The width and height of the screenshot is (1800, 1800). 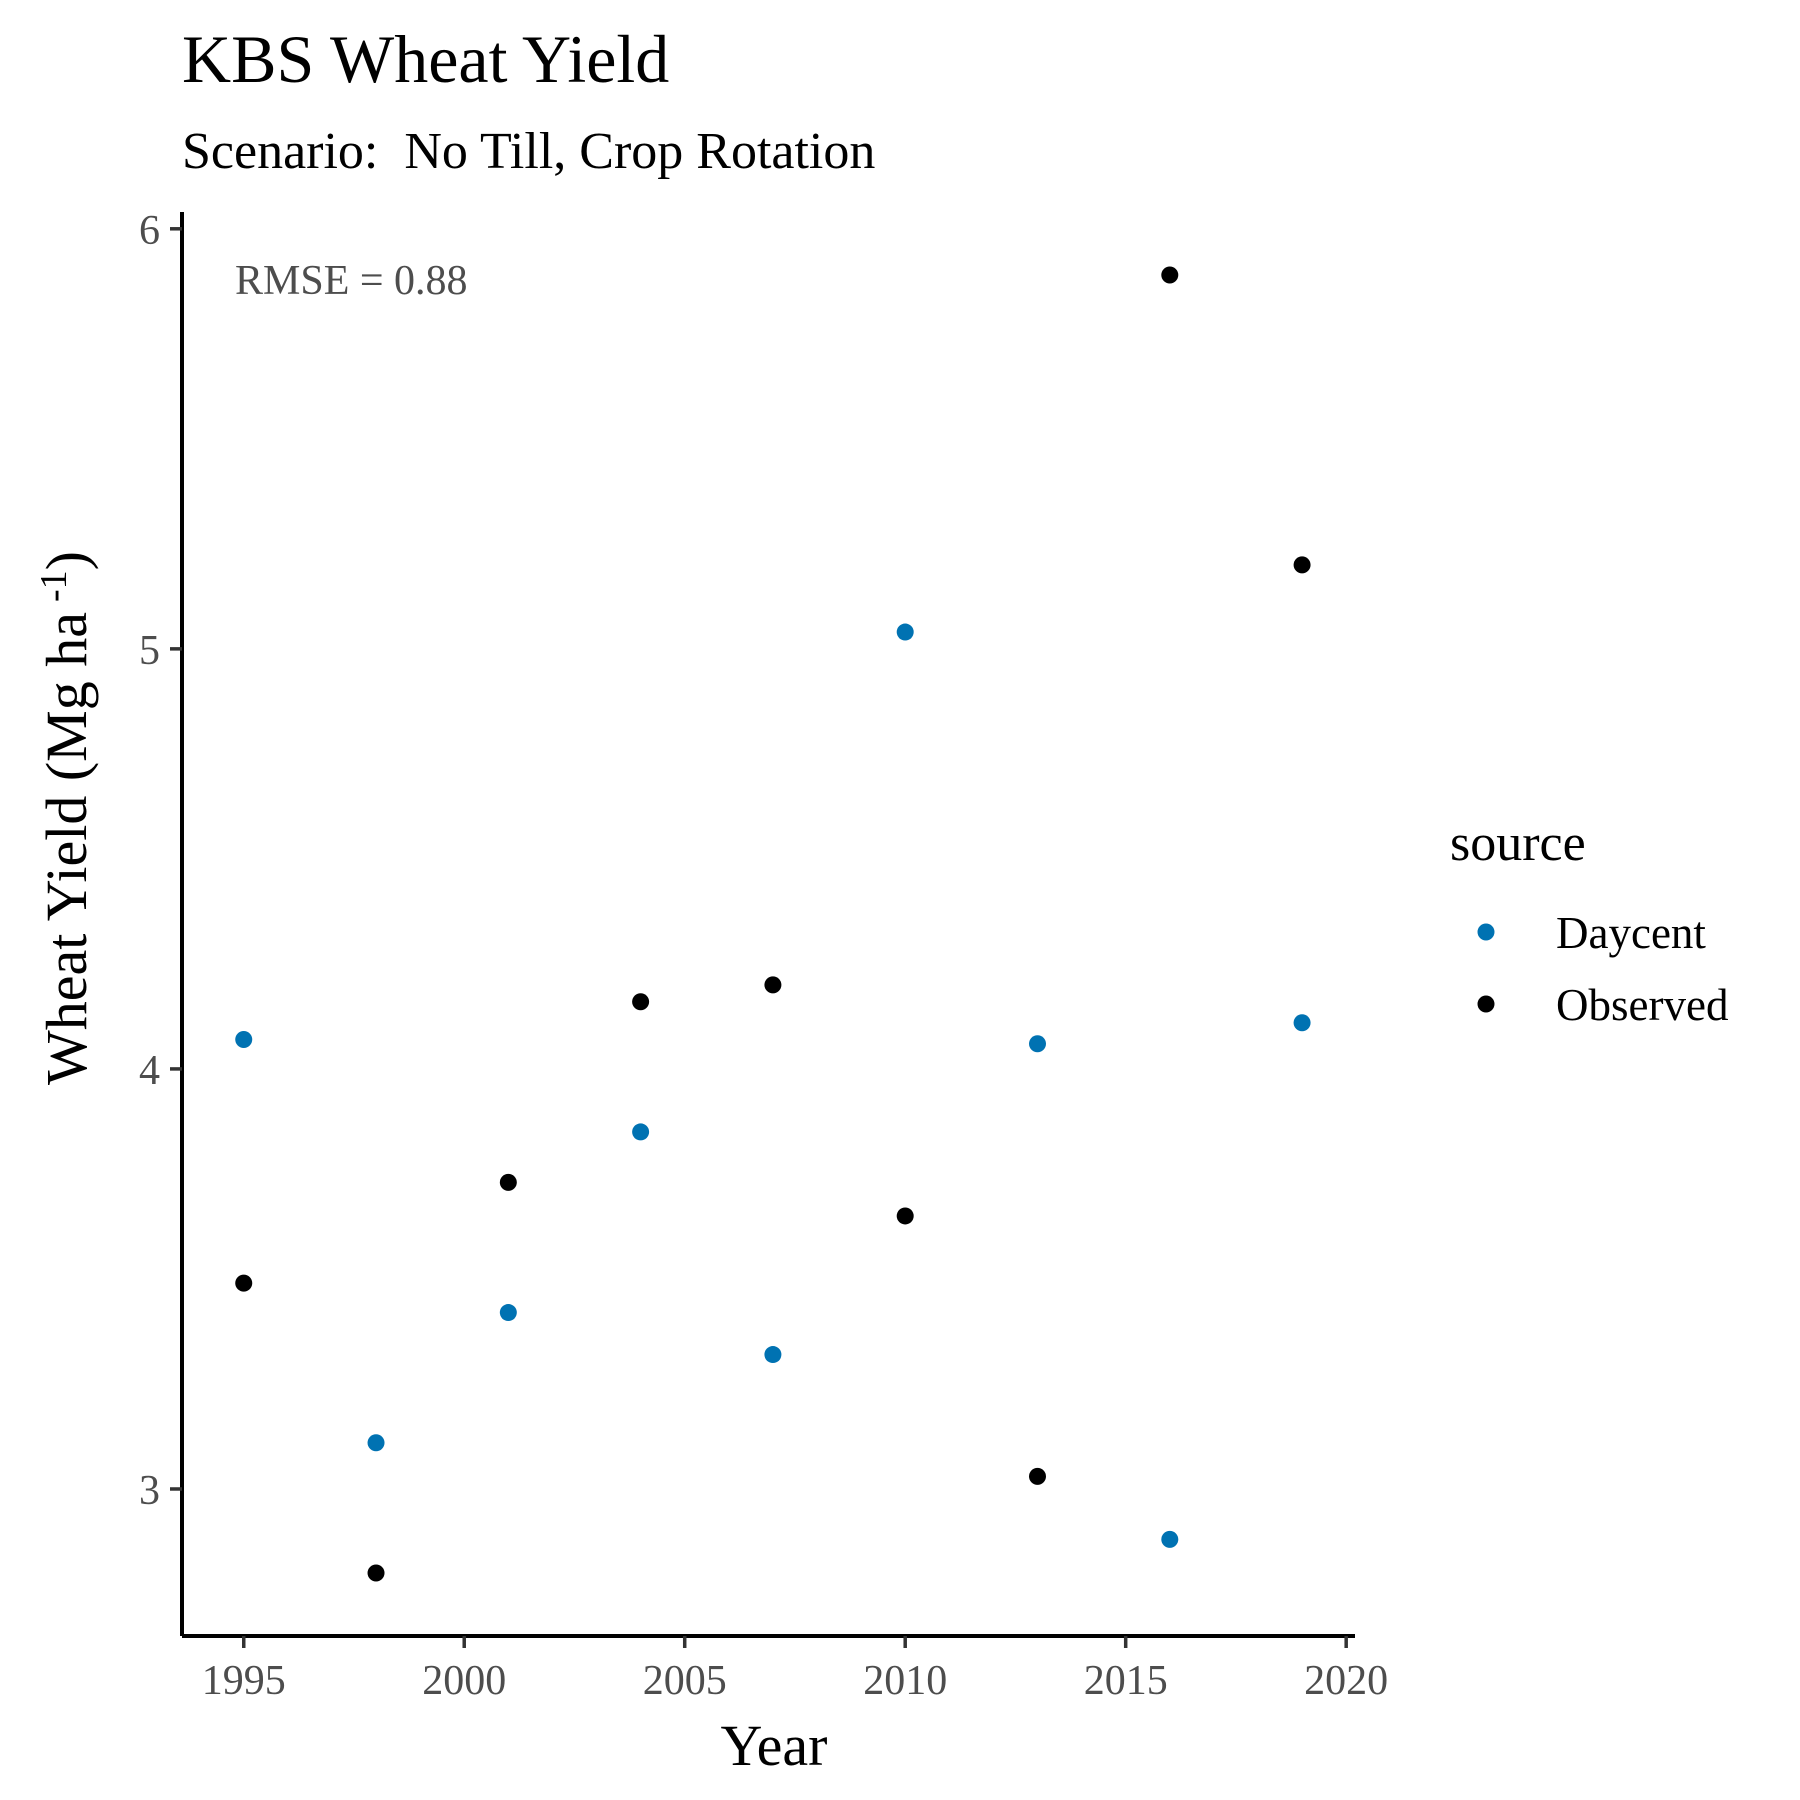 I want to click on x-tick-label: 2005, so click(x=685, y=1681).